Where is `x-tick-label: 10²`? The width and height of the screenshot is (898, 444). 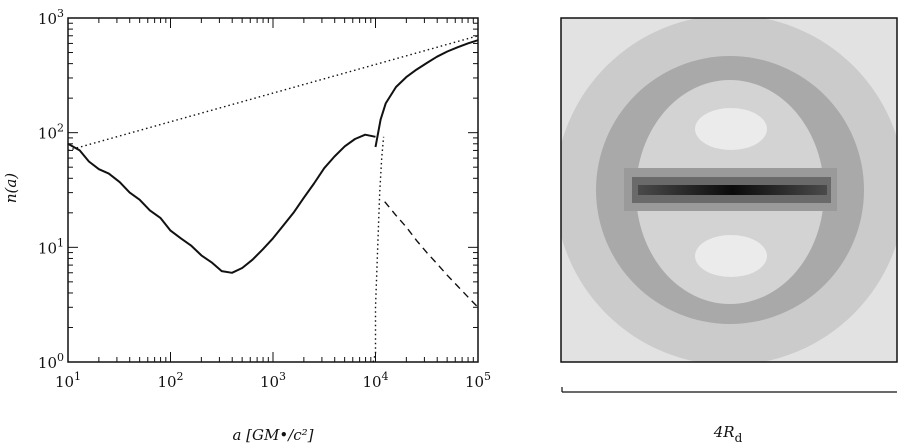
x-tick-label: 10² is located at coordinates (170, 380).